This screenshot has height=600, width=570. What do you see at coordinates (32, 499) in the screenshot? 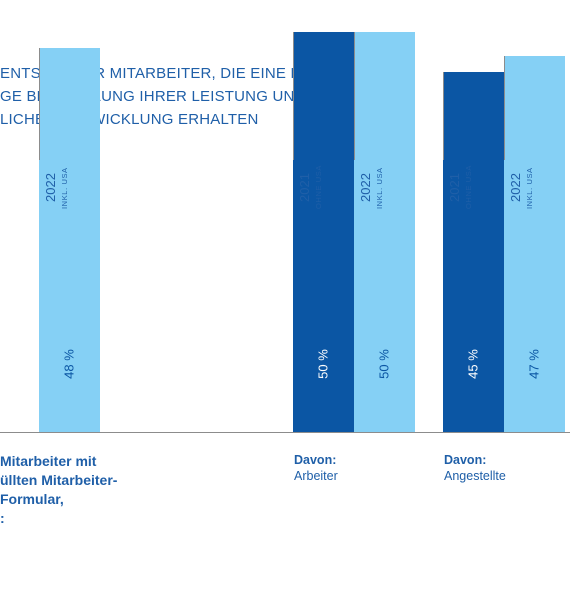
I see `category-label-left-line-3: Formular,` at bounding box center [32, 499].